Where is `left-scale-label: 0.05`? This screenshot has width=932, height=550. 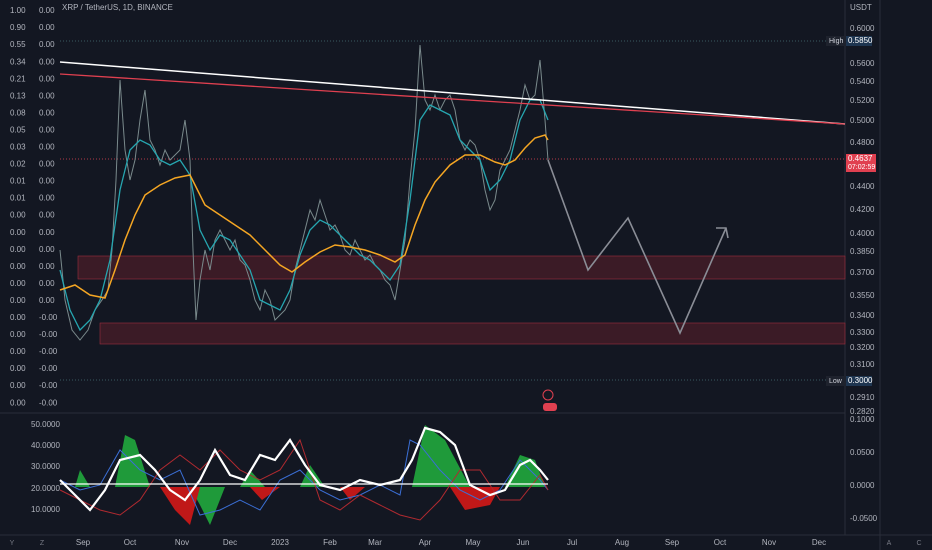
left-scale-label: 0.05 is located at coordinates (18, 129).